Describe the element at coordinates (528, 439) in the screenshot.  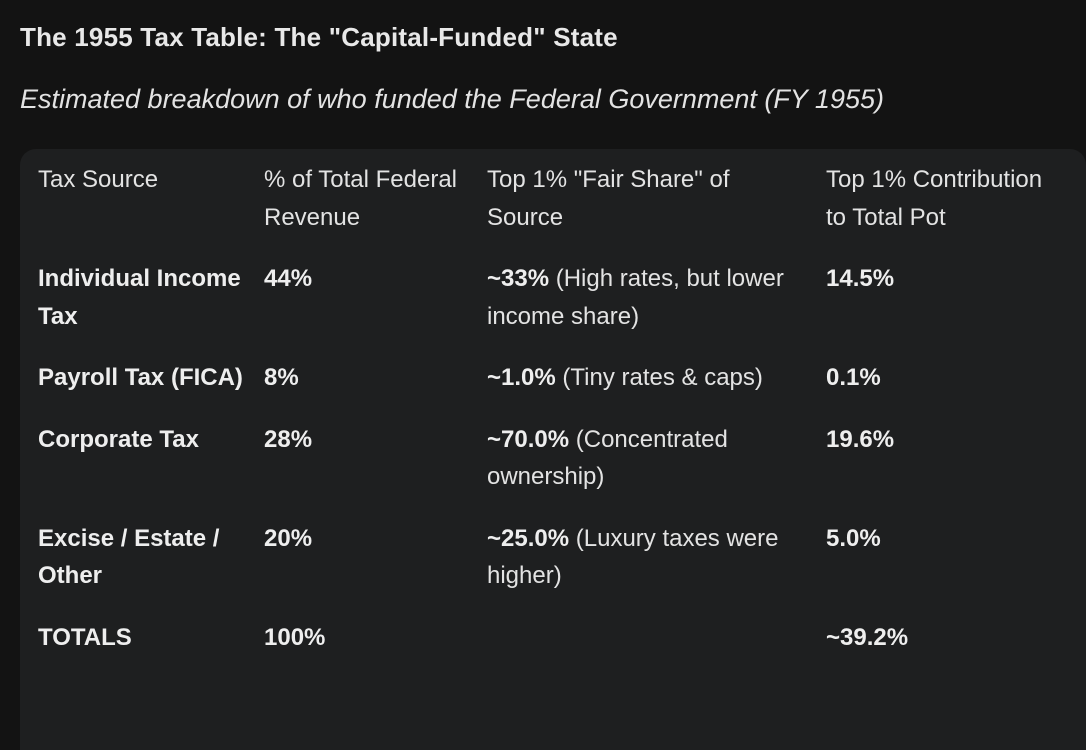
I see `fair-share-value: ~70.0%` at that location.